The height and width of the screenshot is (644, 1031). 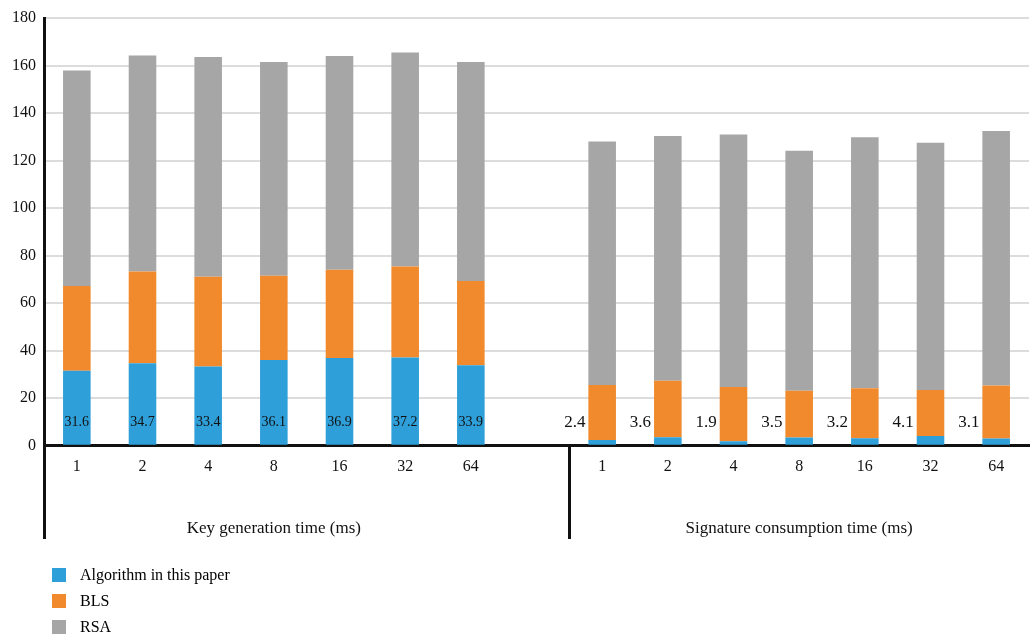 What do you see at coordinates (903, 422) in the screenshot?
I see `data-label: 4.1` at bounding box center [903, 422].